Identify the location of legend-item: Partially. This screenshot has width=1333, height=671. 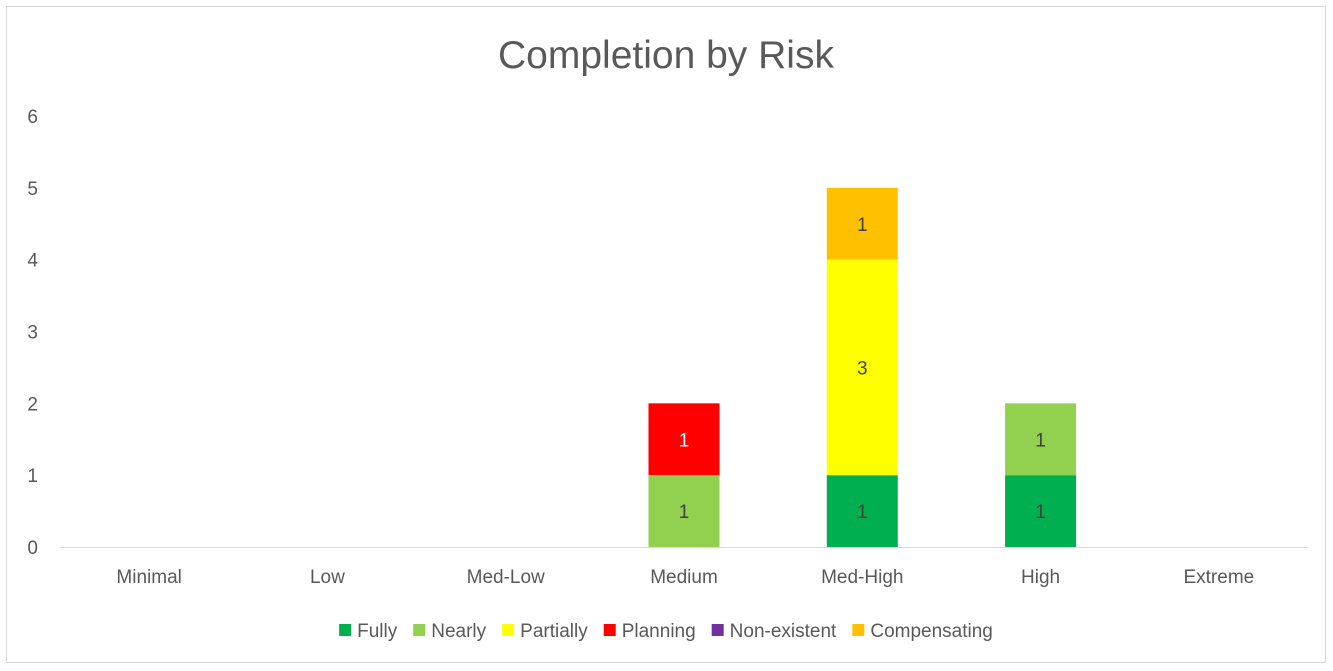
(545, 631).